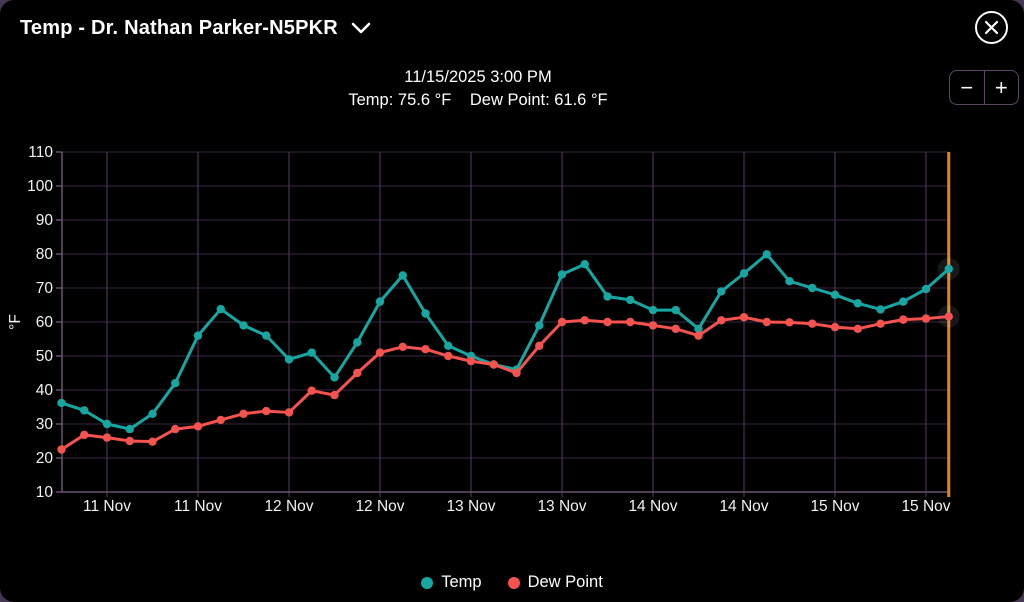 The image size is (1024, 602). I want to click on legend-item-dew-point: Dew Point, so click(555, 582).